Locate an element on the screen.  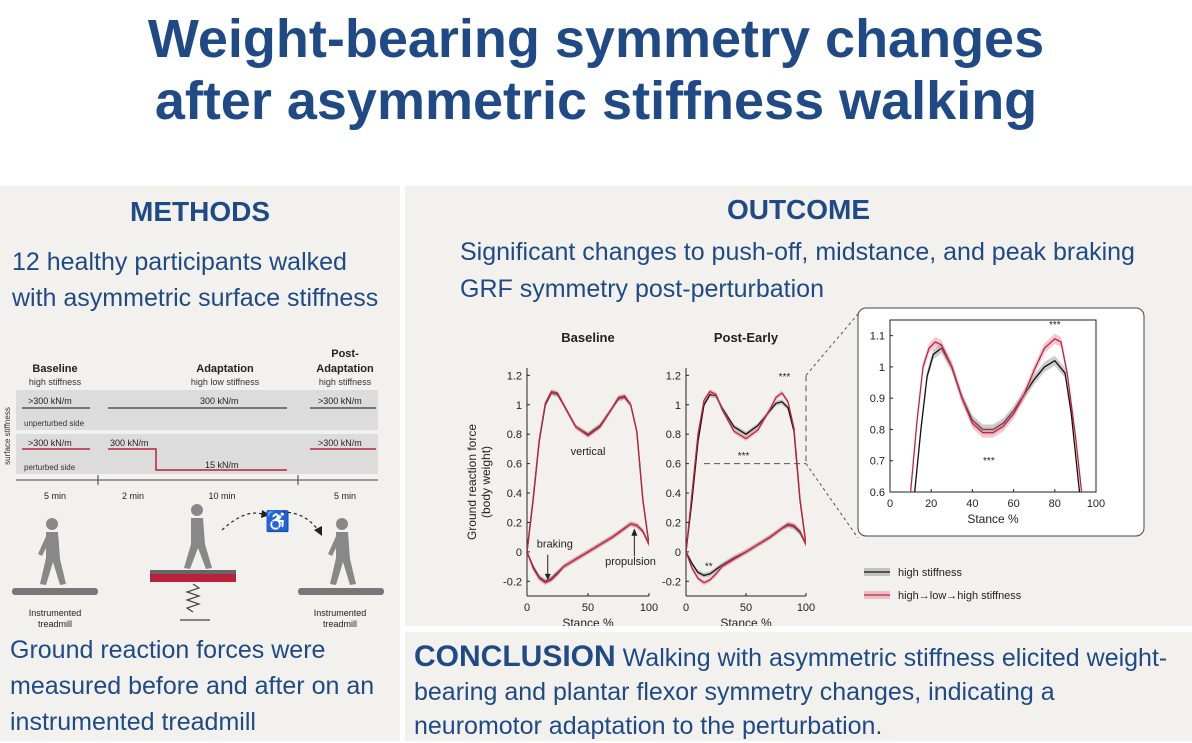
annotation-propulsion: propulsion is located at coordinates (630, 562).